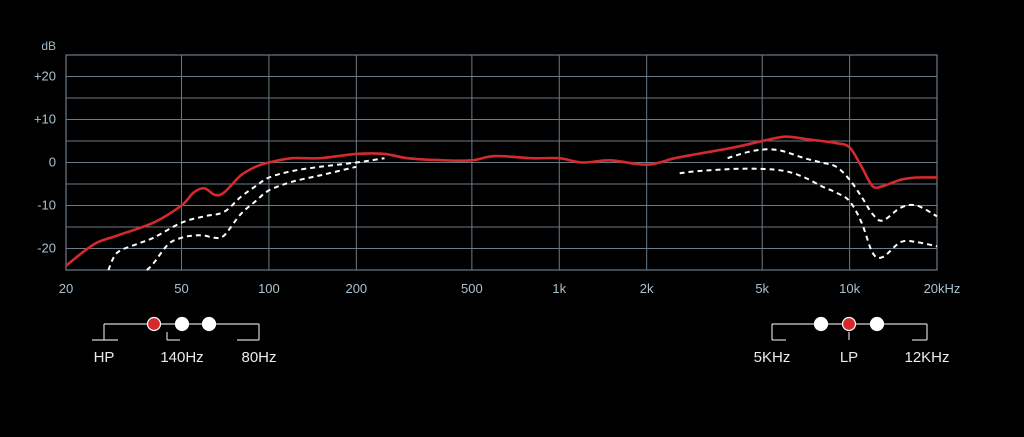  What do you see at coordinates (48, 46) in the screenshot?
I see `y-axis-label: dB` at bounding box center [48, 46].